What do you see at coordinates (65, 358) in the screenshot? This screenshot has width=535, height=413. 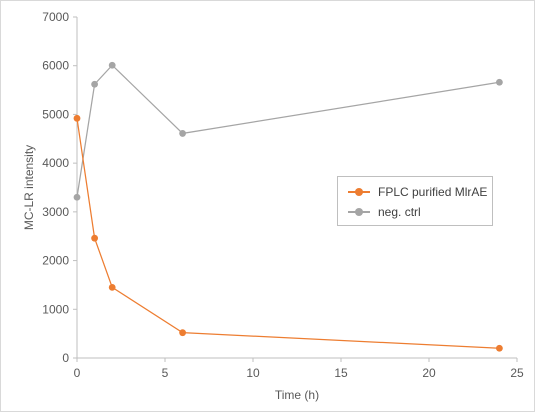 I see `y-tick-label: 0` at bounding box center [65, 358].